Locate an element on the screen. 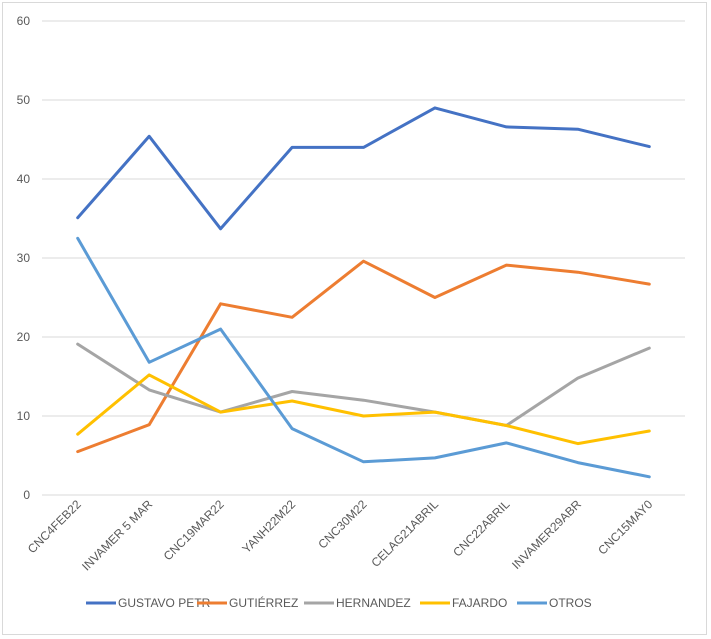  x-tick-label: CNC15MAY0 is located at coordinates (625, 527).